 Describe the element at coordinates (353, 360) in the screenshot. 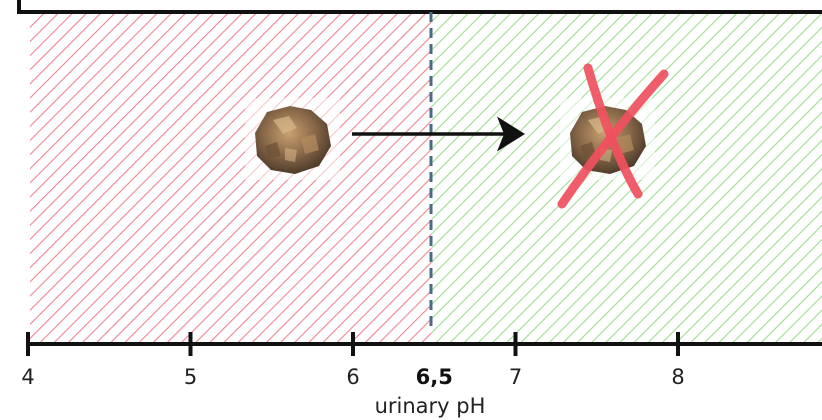

I see `ph-axis-ticks: 4 5 6 7 8` at that location.